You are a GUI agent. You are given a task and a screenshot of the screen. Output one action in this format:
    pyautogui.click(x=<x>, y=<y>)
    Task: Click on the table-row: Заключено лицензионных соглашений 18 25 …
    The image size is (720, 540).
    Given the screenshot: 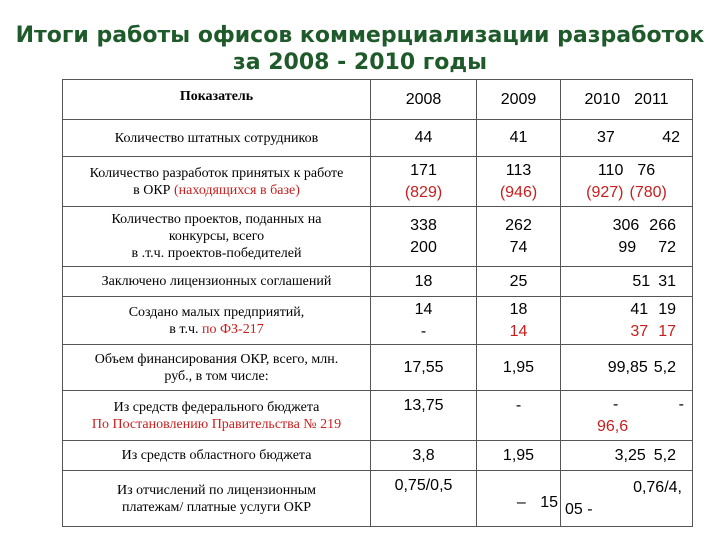 What is the action you would take?
    pyautogui.click(x=377, y=281)
    